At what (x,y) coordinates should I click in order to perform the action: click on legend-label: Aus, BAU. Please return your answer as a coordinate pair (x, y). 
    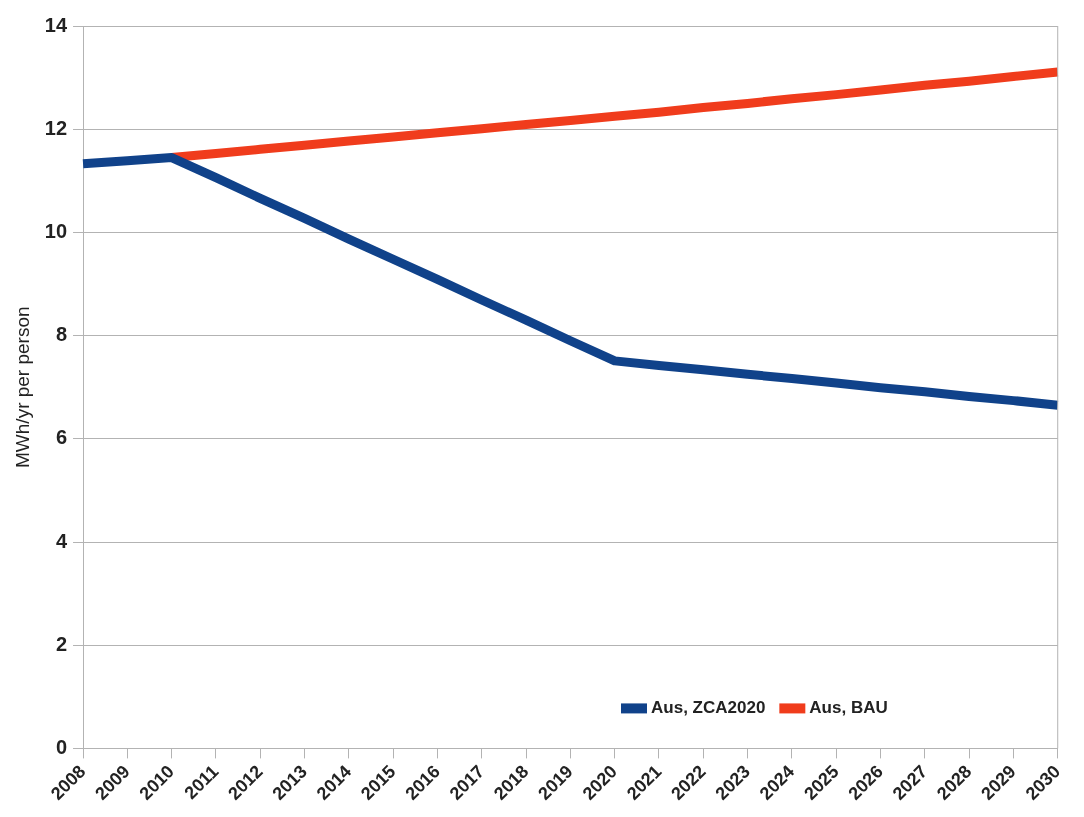
    Looking at the image, I should click on (848, 708).